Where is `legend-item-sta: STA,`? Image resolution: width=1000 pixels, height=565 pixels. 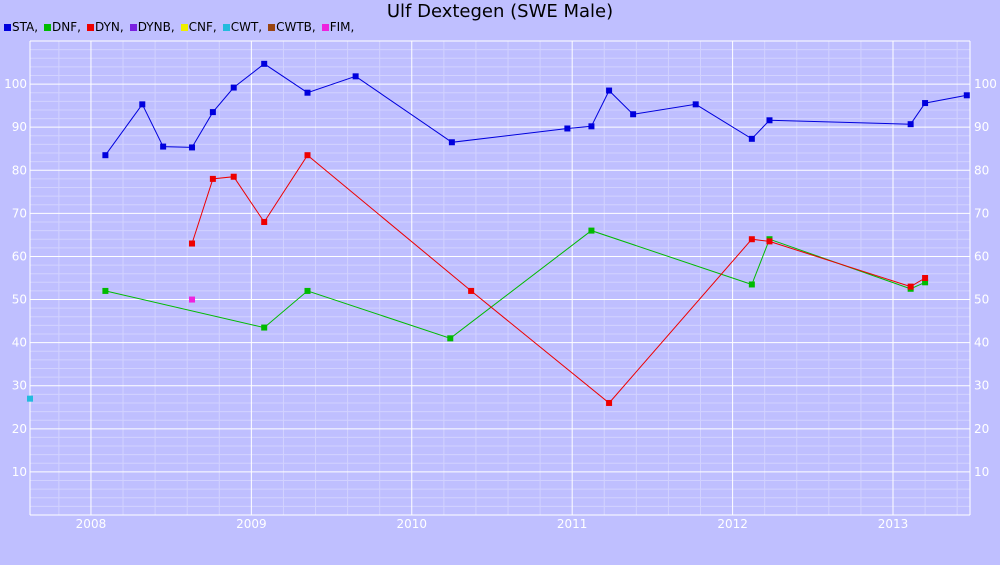 legend-item-sta: STA, is located at coordinates (21, 27).